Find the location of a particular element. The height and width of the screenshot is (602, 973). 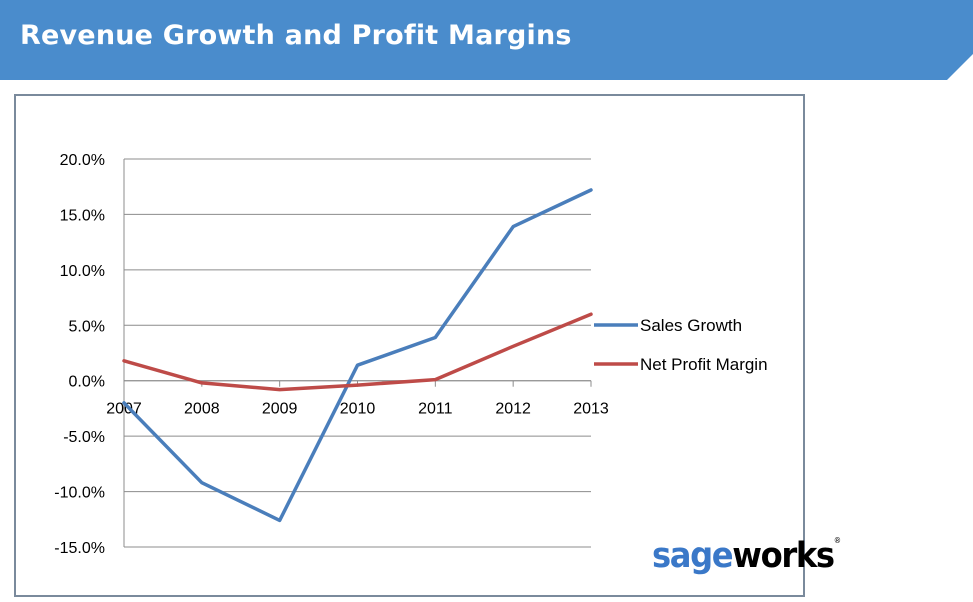

y-tick-label: 10.0% is located at coordinates (82, 271).